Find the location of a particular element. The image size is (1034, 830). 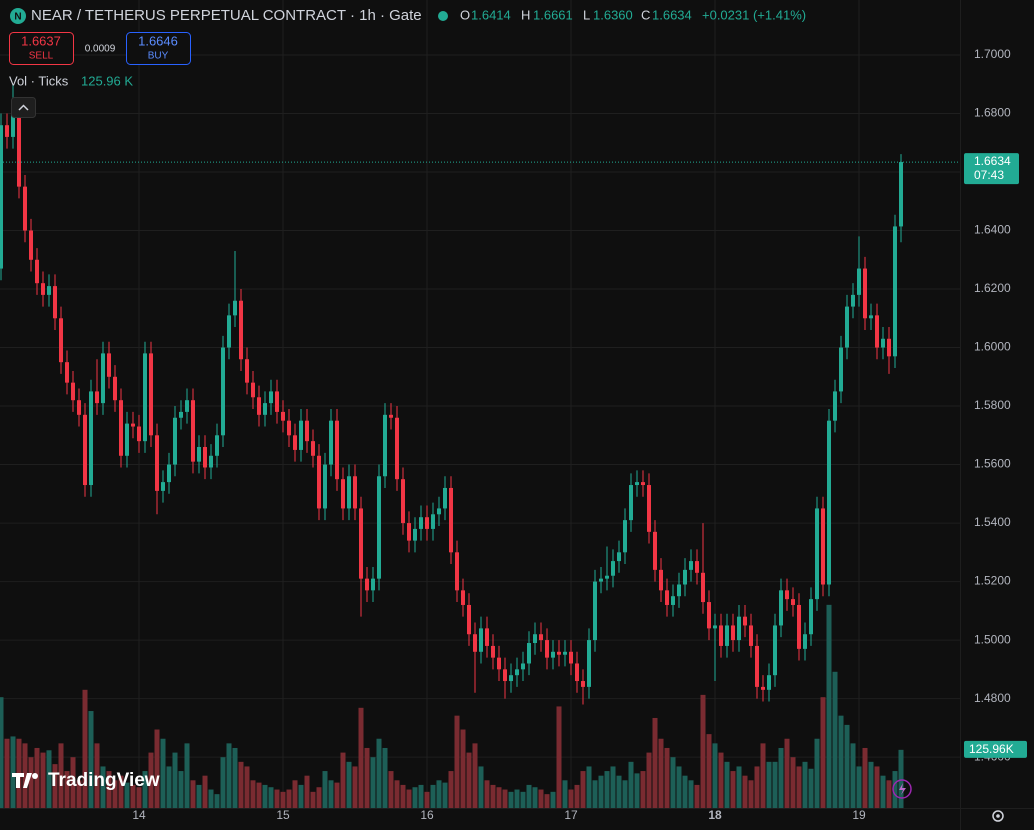

sell-box is located at coordinates (41, 48).